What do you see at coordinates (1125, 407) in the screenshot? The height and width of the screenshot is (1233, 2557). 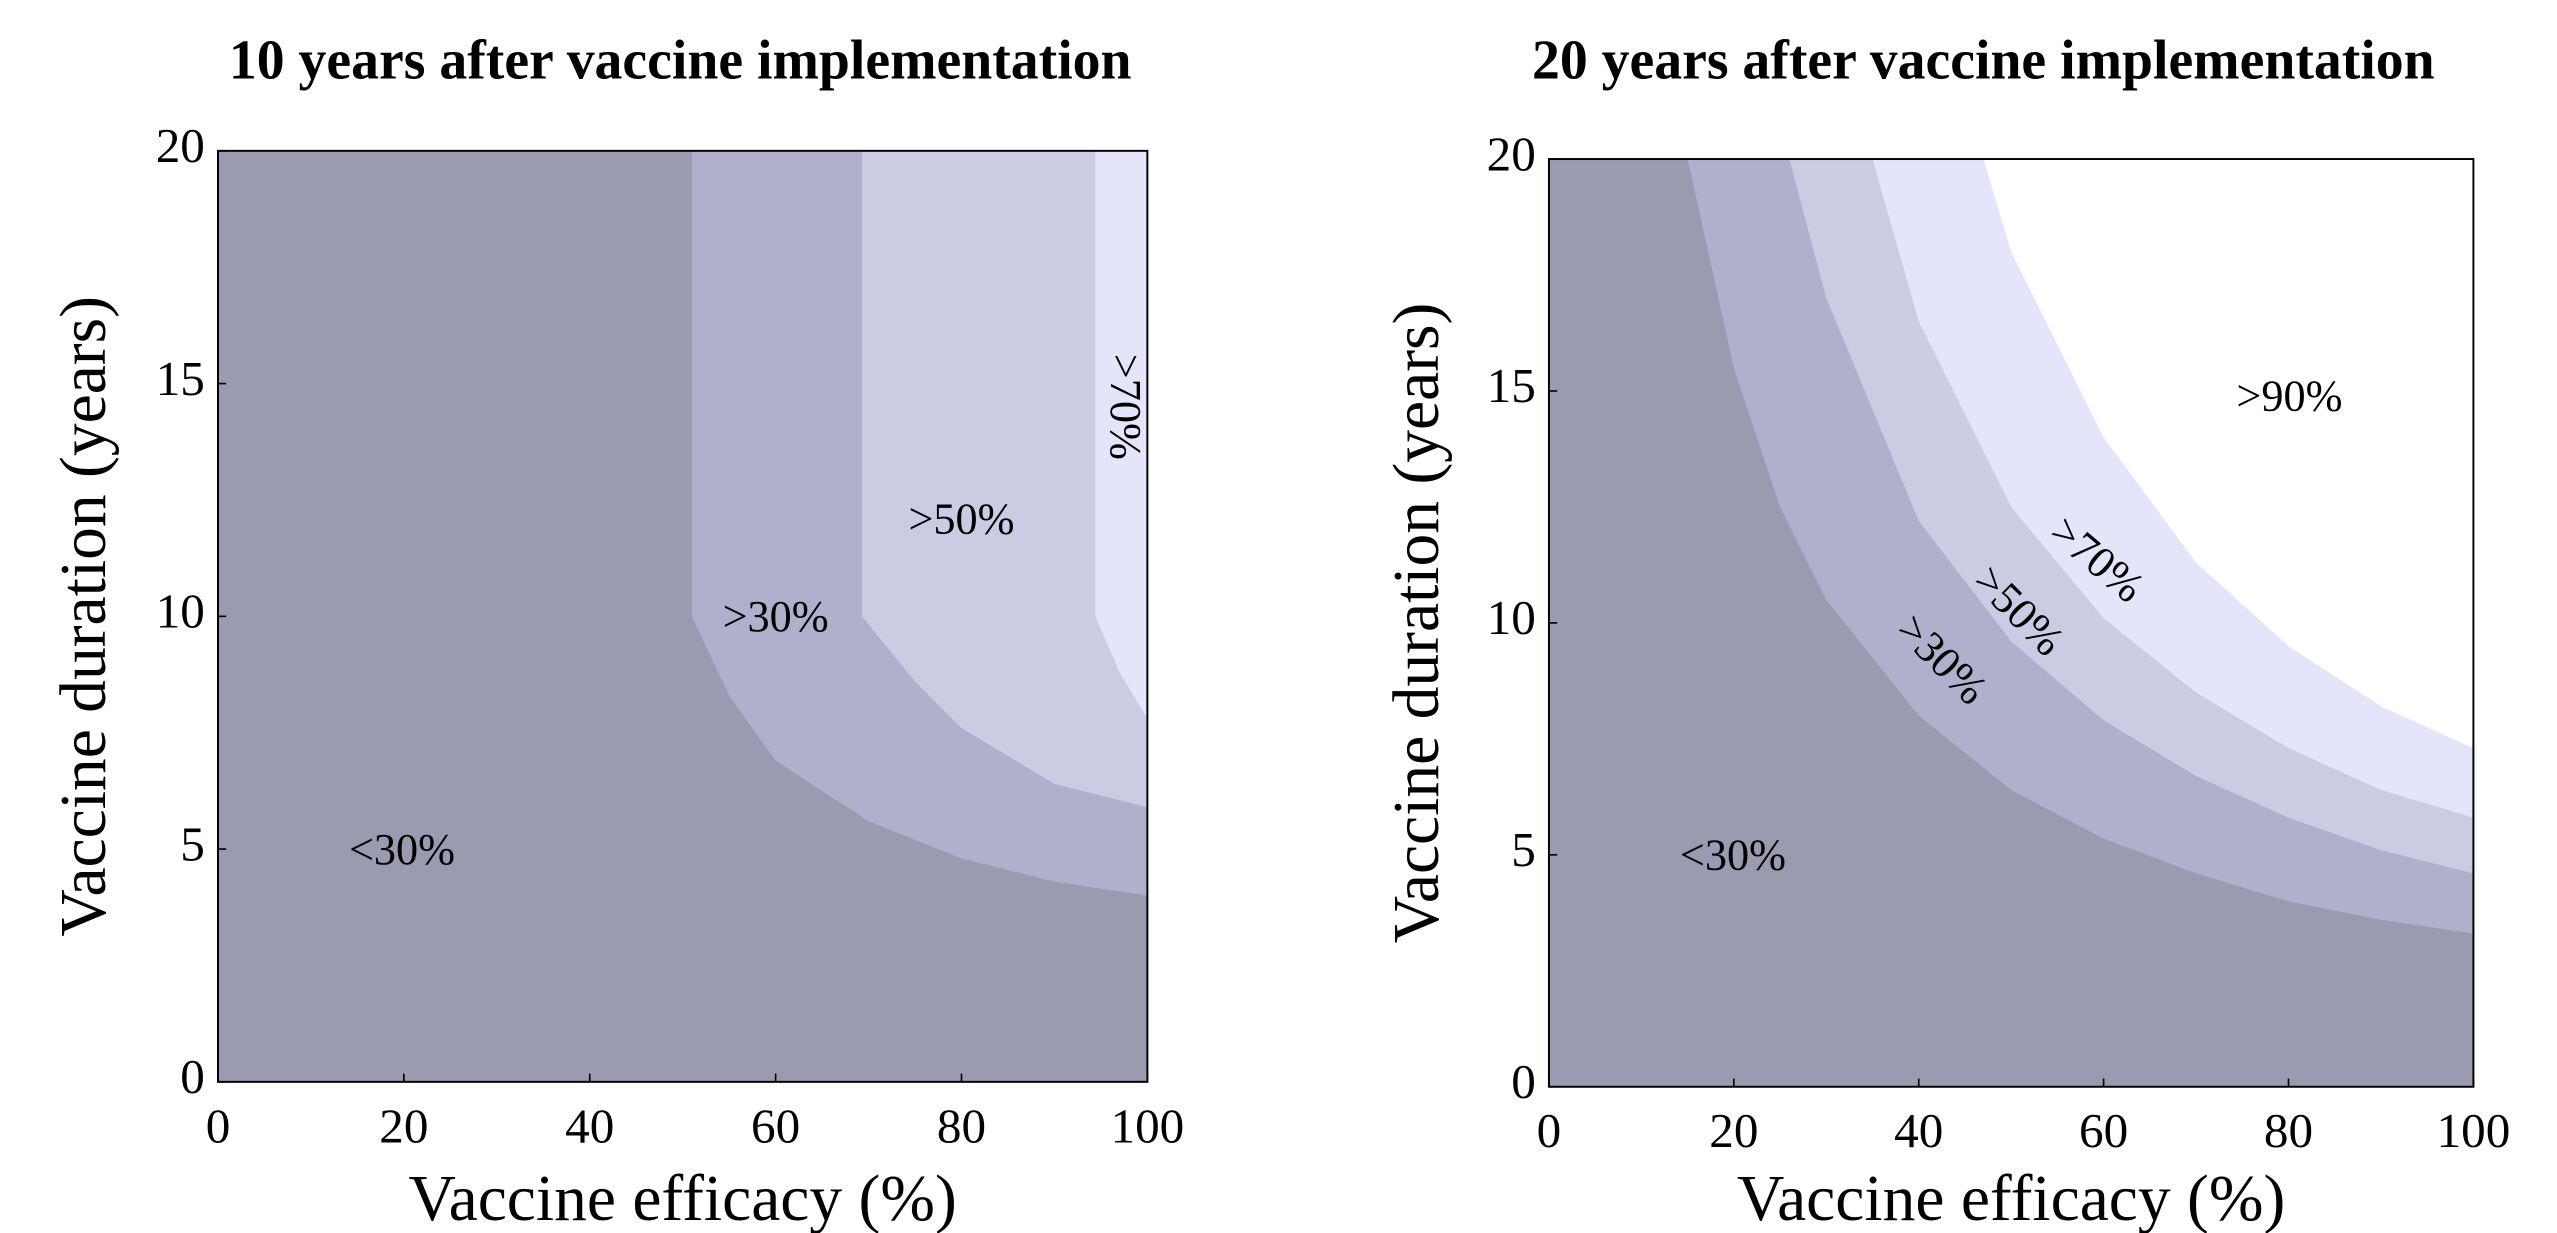 I see `region-label: >70%` at bounding box center [1125, 407].